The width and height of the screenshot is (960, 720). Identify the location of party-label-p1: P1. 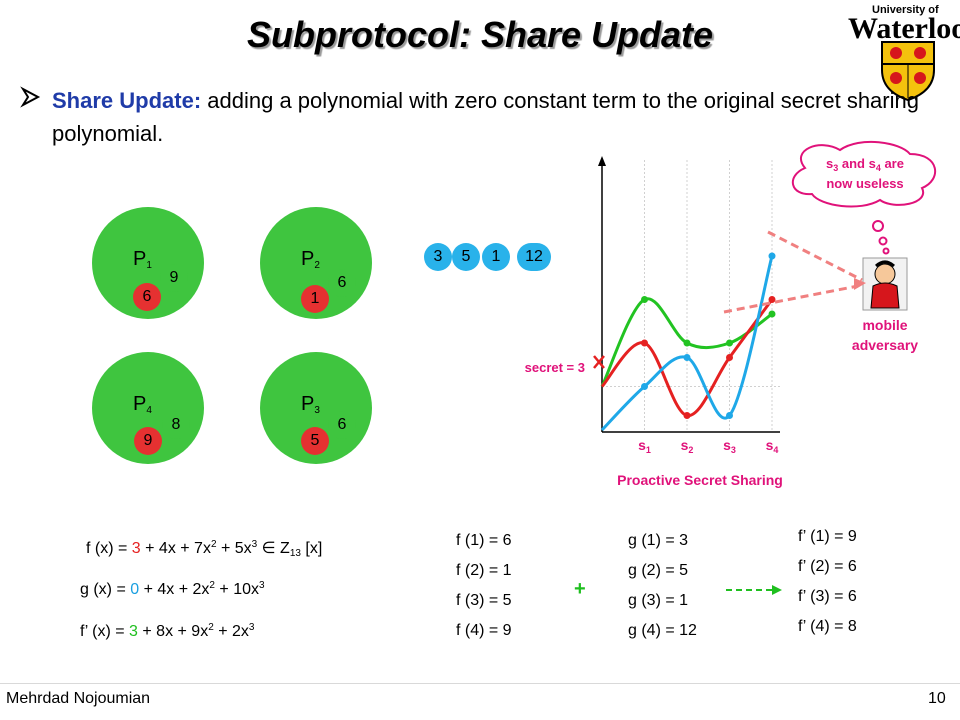
(142, 259).